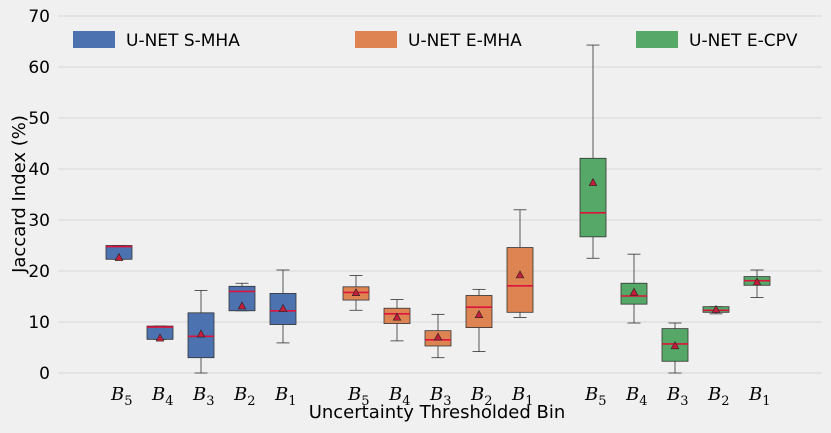 The width and height of the screenshot is (831, 433). What do you see at coordinates (743, 41) in the screenshot?
I see `legend-label: U-NET E-CPV` at bounding box center [743, 41].